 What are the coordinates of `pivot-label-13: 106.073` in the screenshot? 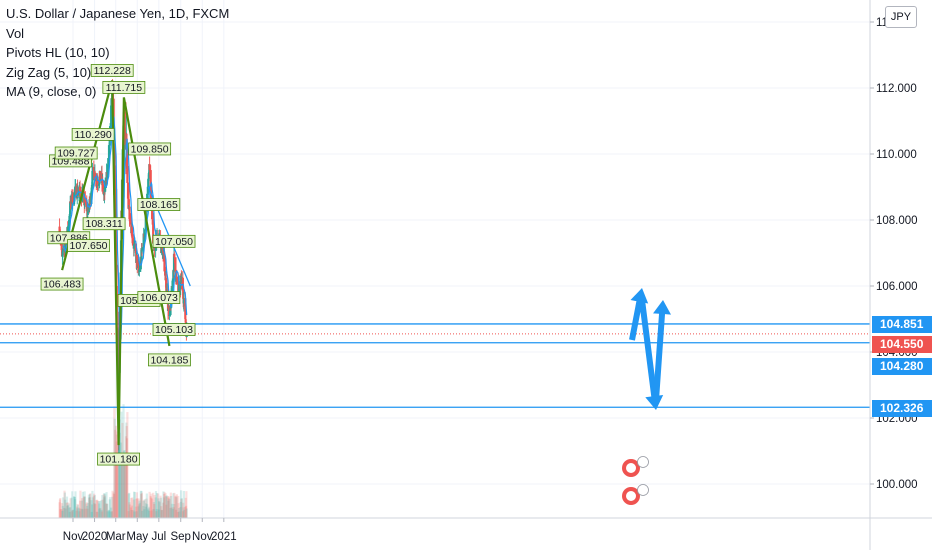 It's located at (159, 298).